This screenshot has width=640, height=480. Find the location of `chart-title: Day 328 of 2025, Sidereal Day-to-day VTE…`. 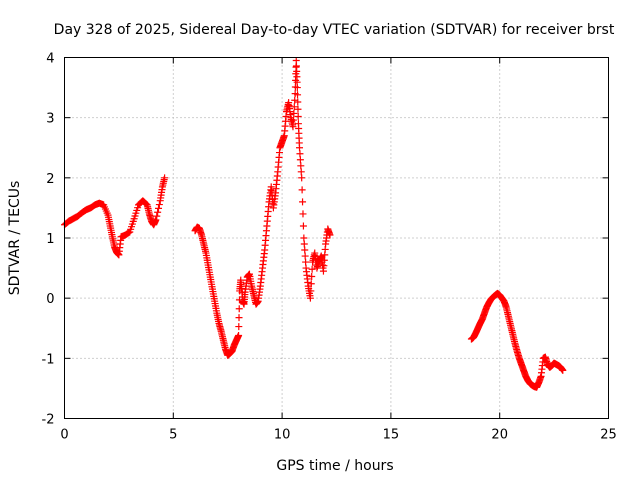

chart-title: Day 328 of 2025, Sidereal Day-to-day VTE… is located at coordinates (334, 30).